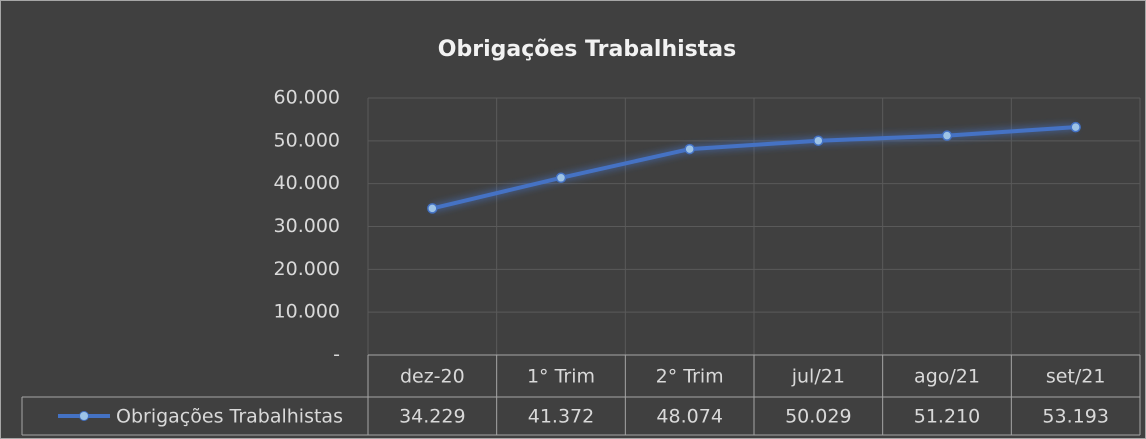 The image size is (1146, 439). Describe the element at coordinates (818, 377) in the screenshot. I see `x-tick-label: jul/21` at that location.